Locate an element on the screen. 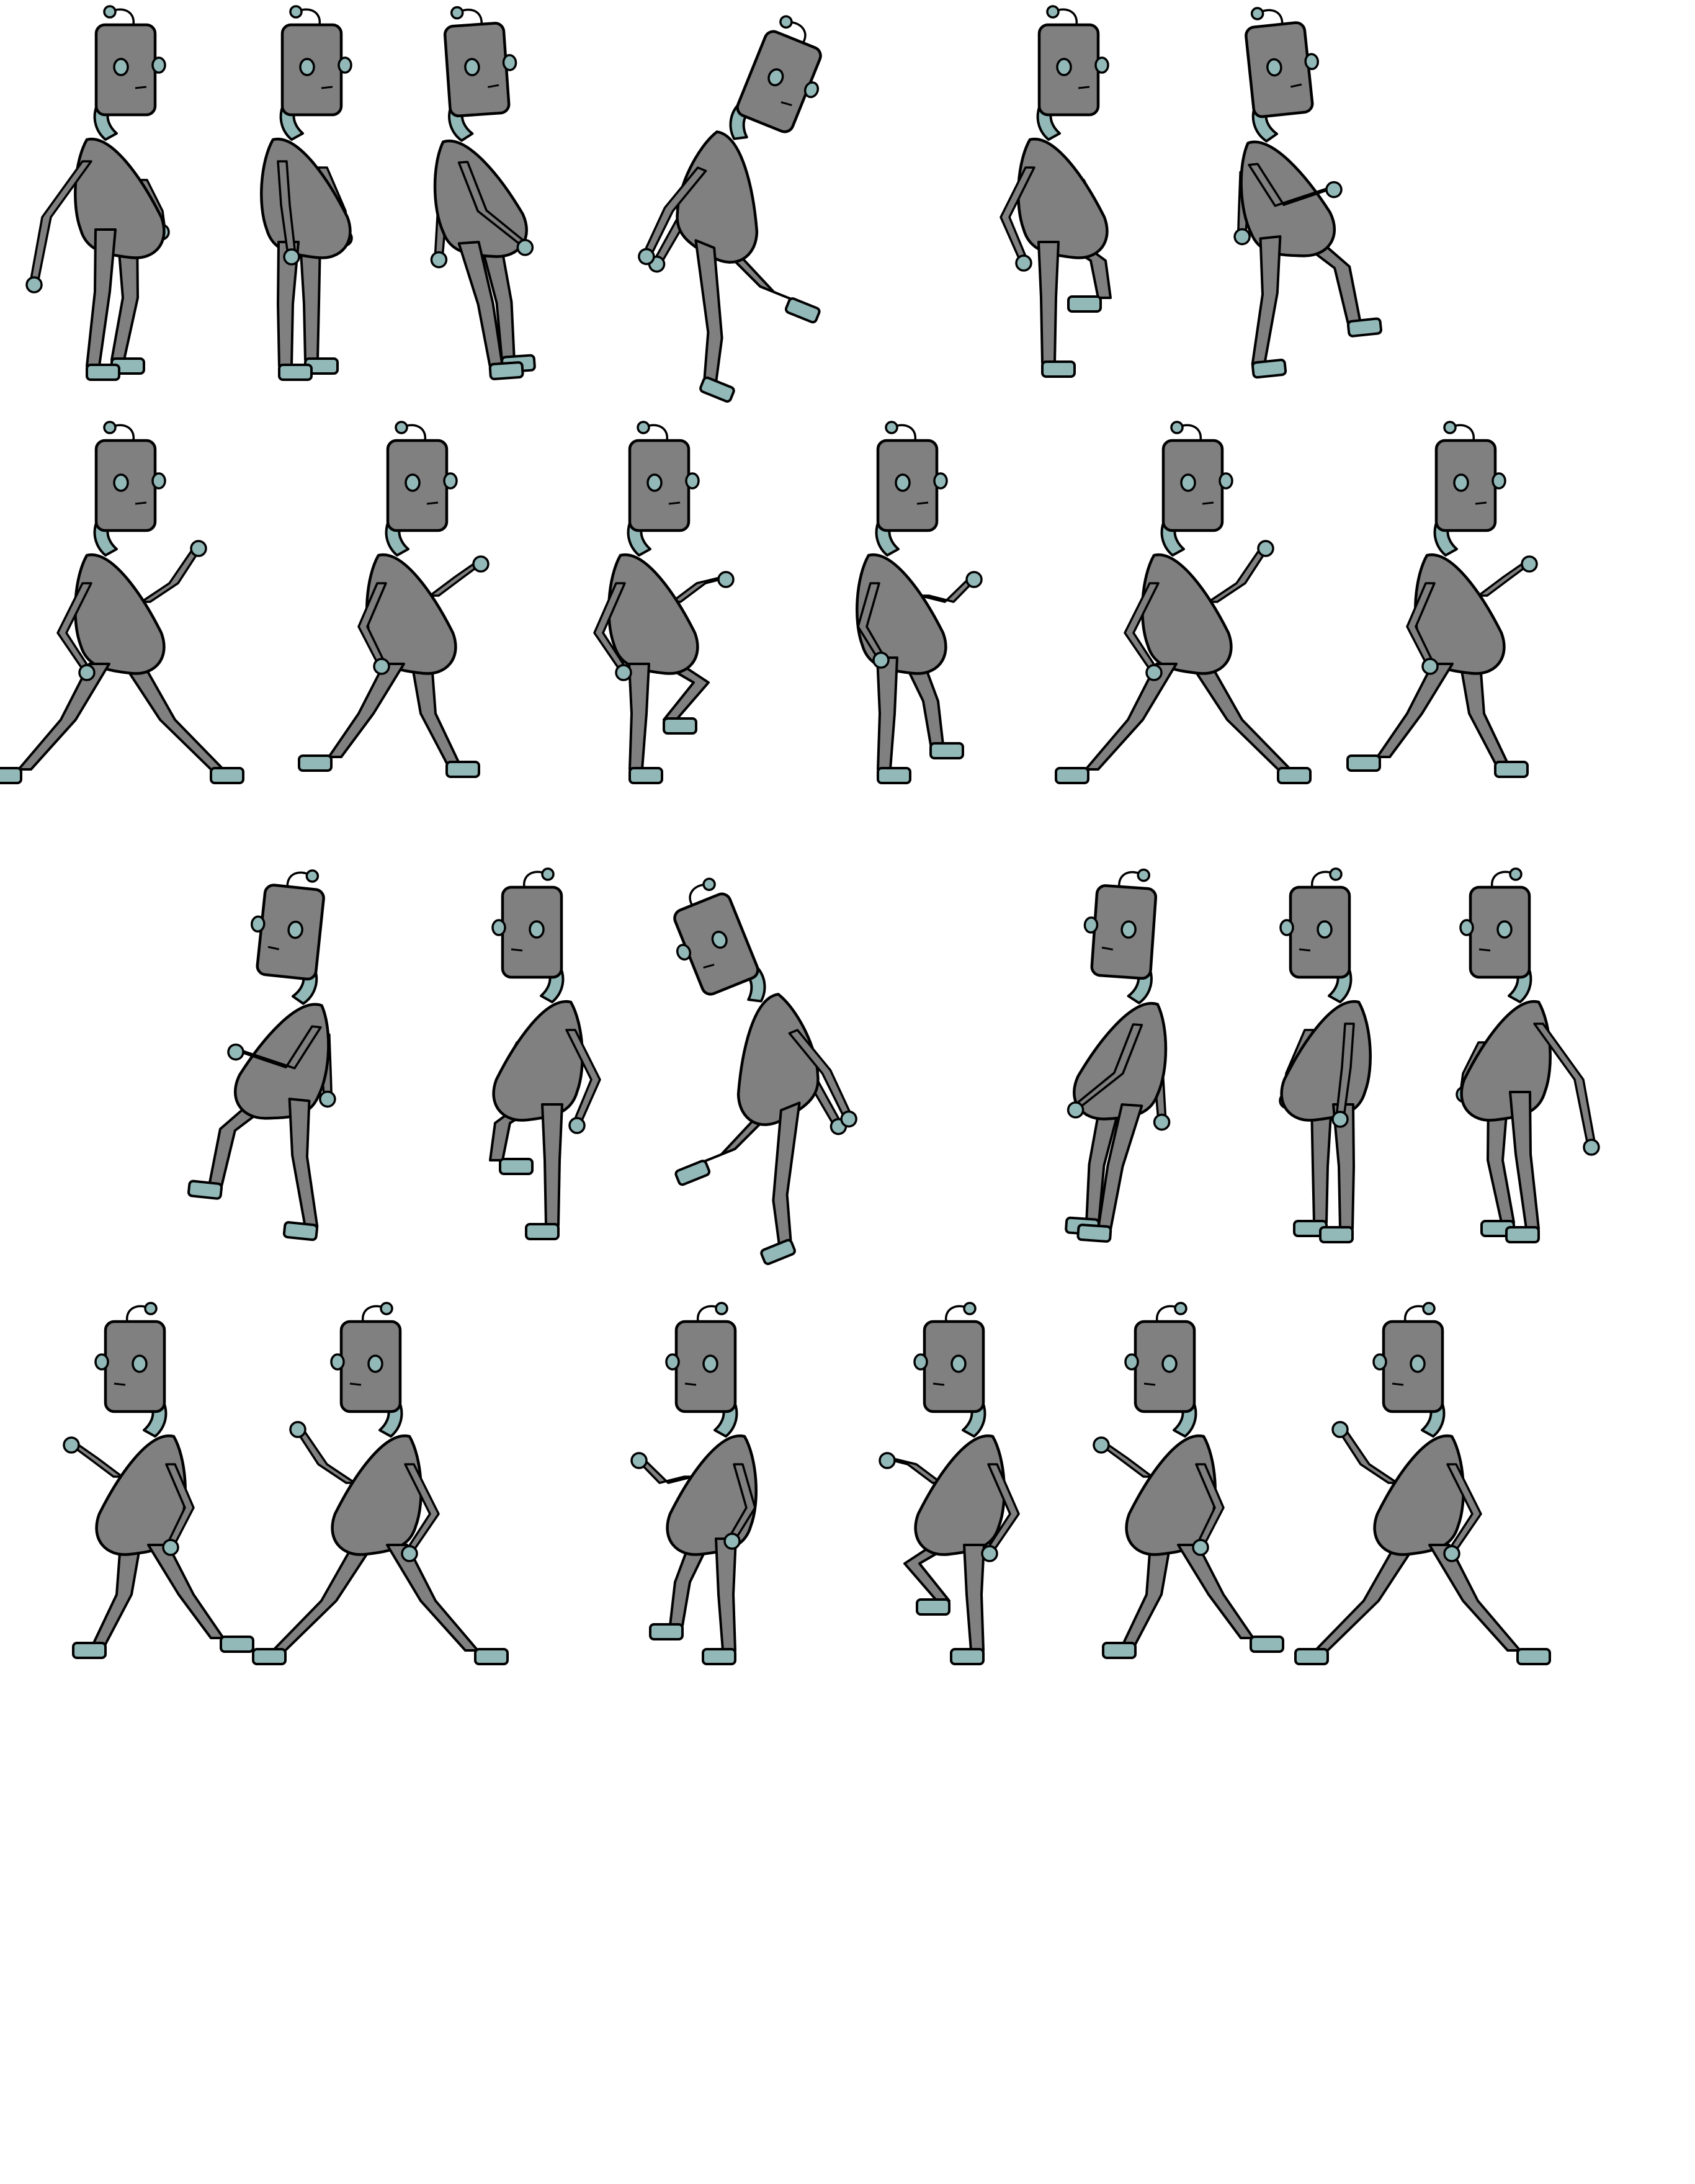 The height and width of the screenshot is (2184, 1695). sprite-frame-r2-c5 is located at coordinates (1184, 602).